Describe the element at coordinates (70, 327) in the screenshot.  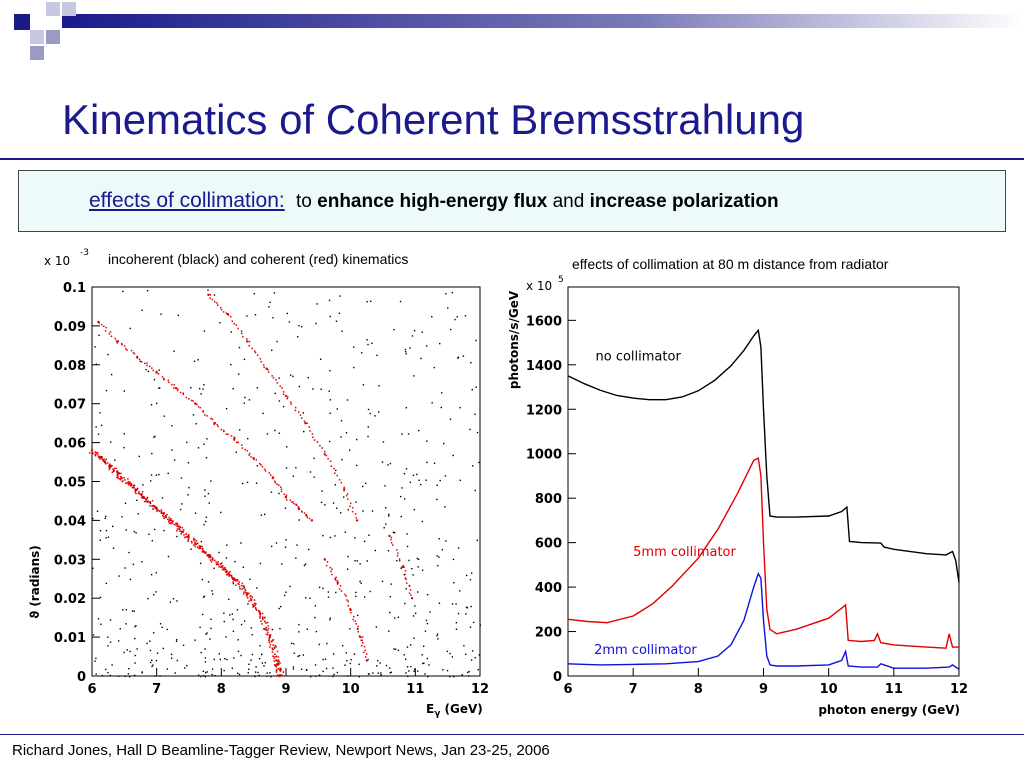
I see `left-y-tick-label: 0.09` at that location.